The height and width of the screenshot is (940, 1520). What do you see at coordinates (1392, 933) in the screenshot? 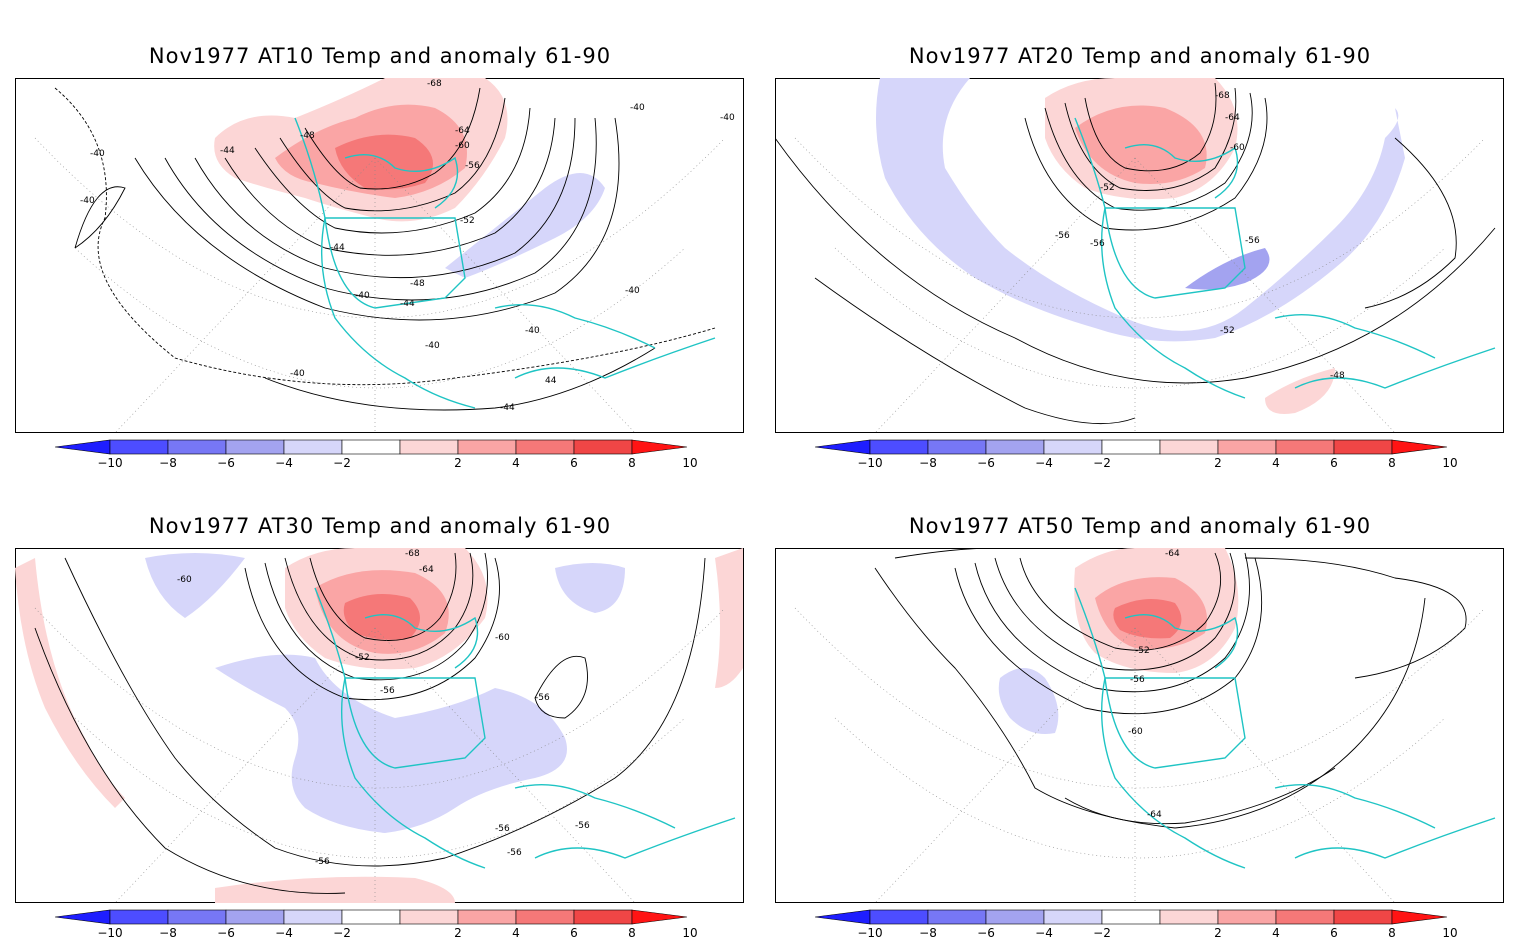
I see `colorbar-tick-label: 8` at bounding box center [1392, 933].